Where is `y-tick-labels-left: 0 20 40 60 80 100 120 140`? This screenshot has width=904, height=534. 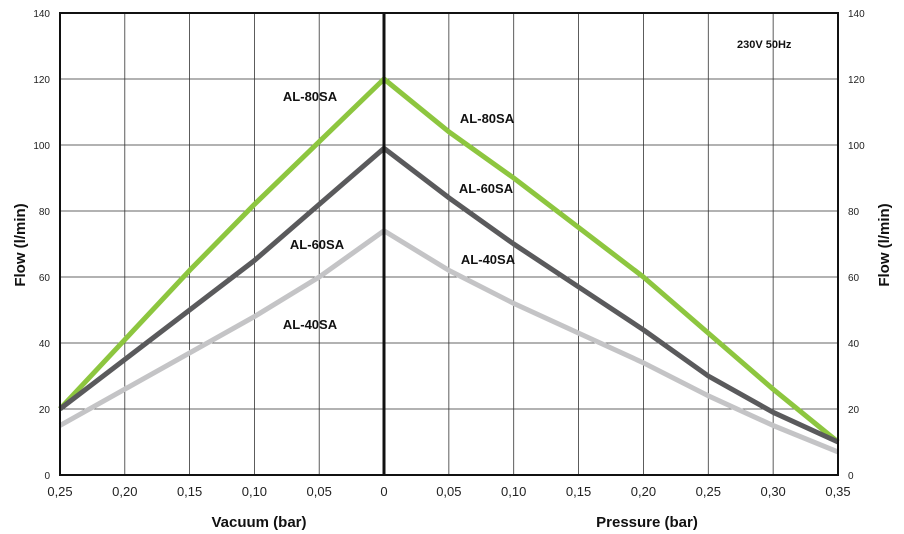 y-tick-labels-left: 0 20 40 60 80 100 120 140 is located at coordinates (41, 245).